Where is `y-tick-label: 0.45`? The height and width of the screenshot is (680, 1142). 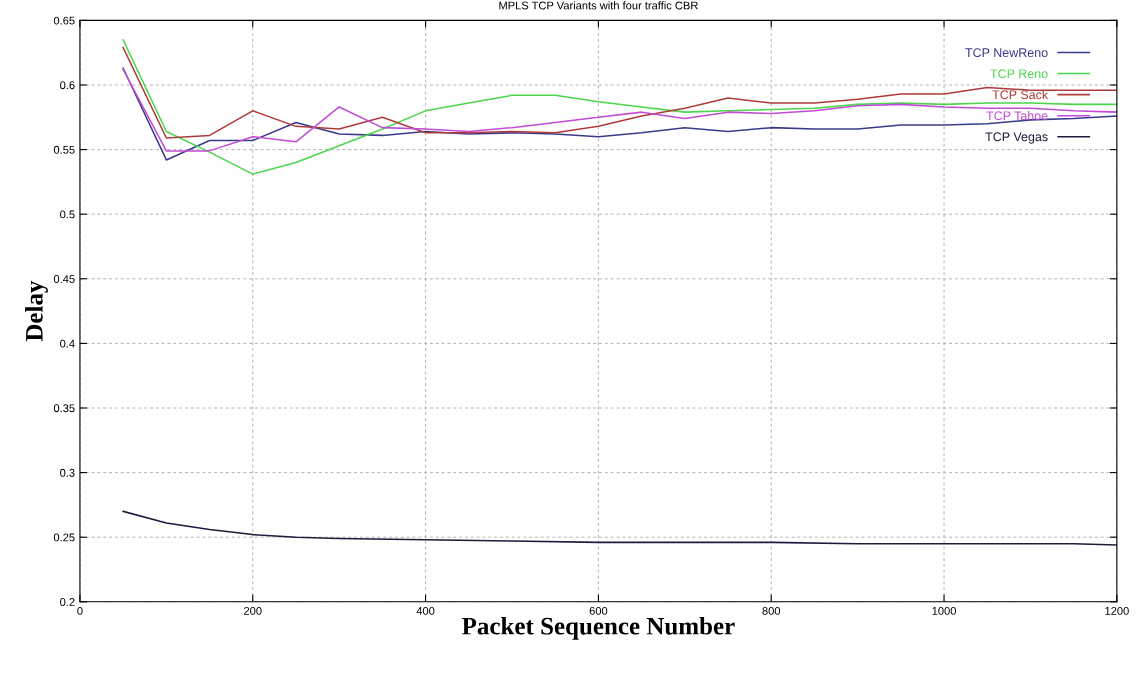 y-tick-label: 0.45 is located at coordinates (64, 279).